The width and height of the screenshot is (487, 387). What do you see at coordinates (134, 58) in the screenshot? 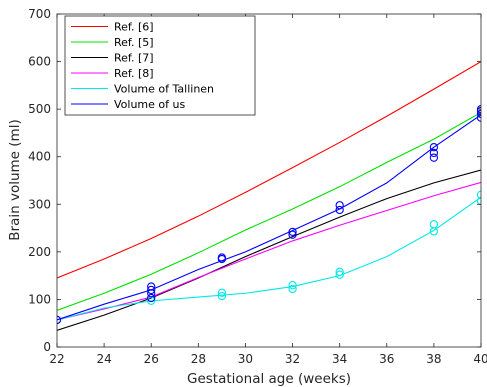
I see `legend-label-ref-7: Ref. [7]` at bounding box center [134, 58].